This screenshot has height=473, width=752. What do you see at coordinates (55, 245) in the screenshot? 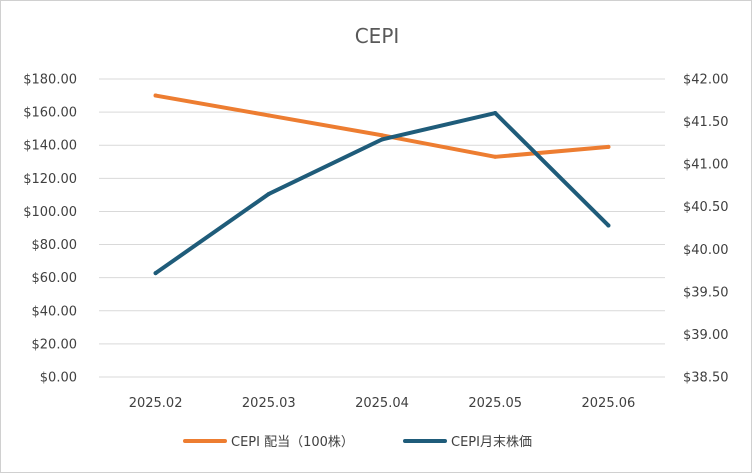
I see `left-axis-tick-label: $80.00` at bounding box center [55, 245].